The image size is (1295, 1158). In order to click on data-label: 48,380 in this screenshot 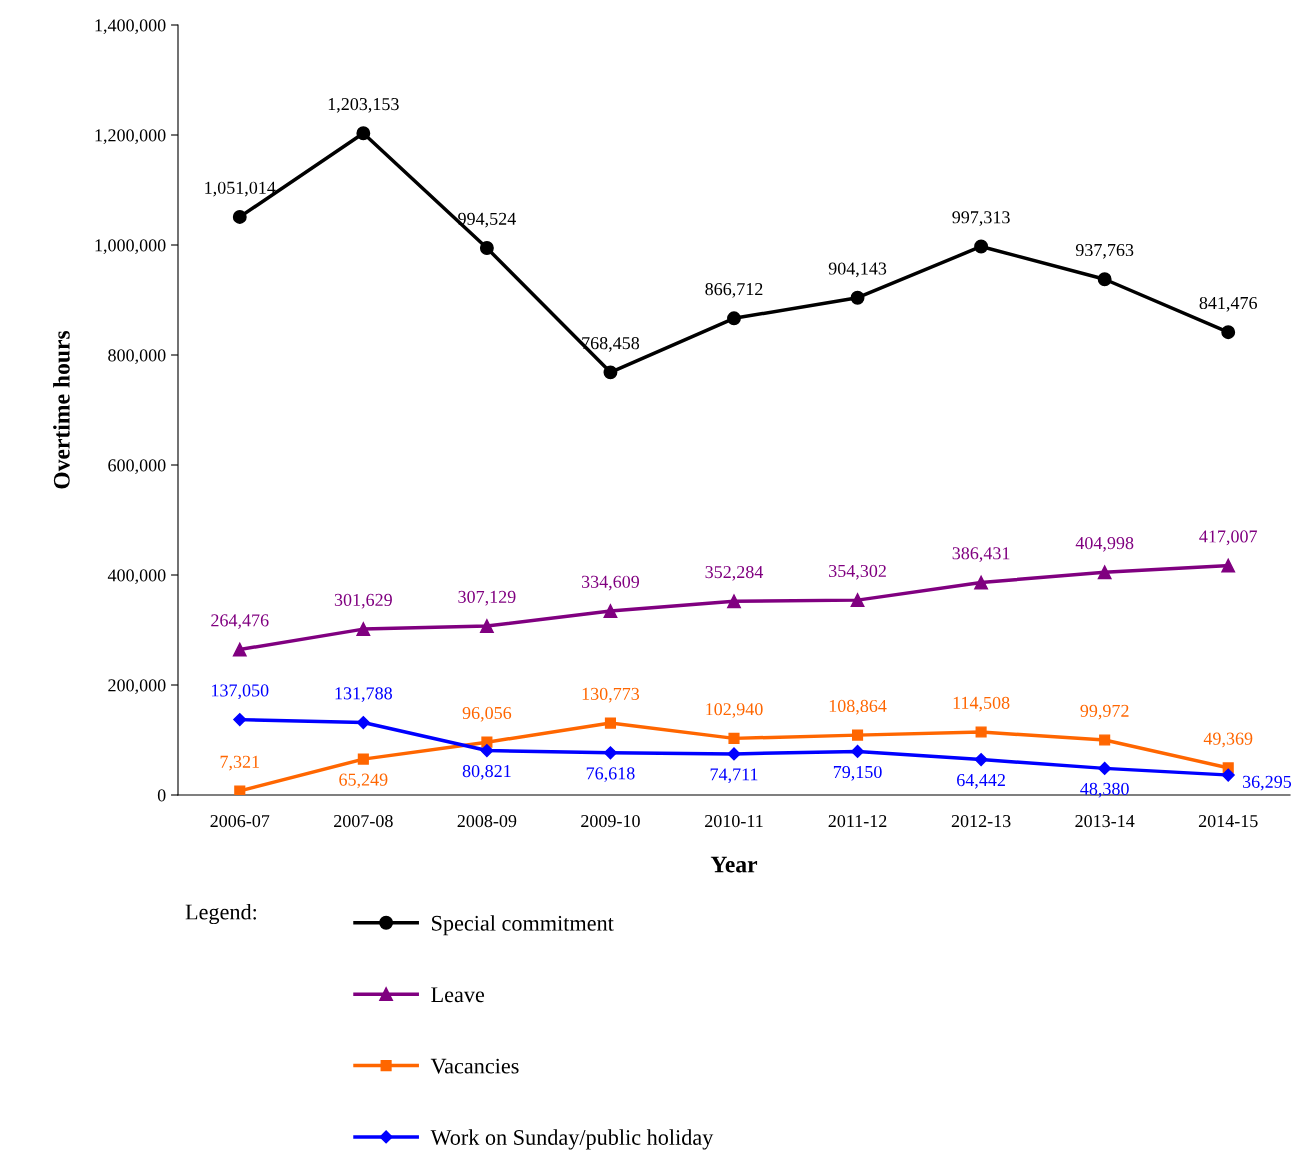, I will do `click(1104, 790)`.